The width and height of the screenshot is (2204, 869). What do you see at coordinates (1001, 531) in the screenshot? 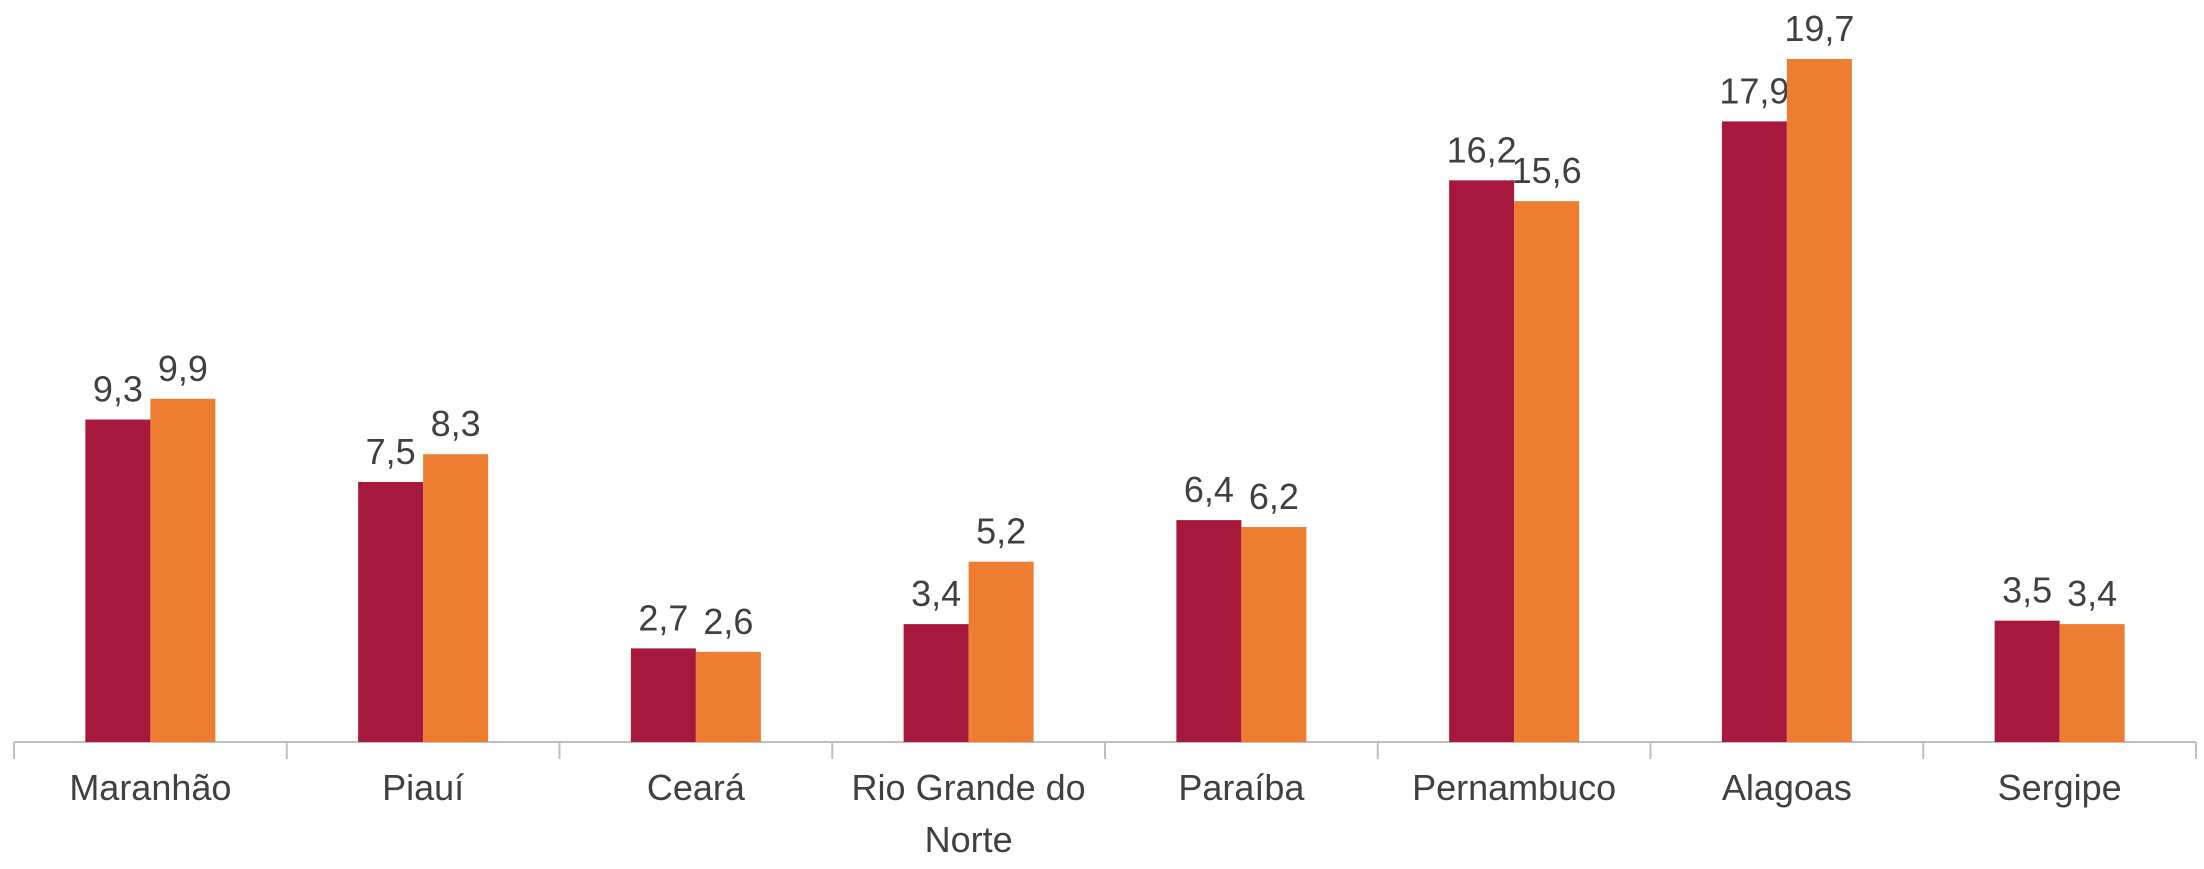
I see `value-label: 5,2` at bounding box center [1001, 531].